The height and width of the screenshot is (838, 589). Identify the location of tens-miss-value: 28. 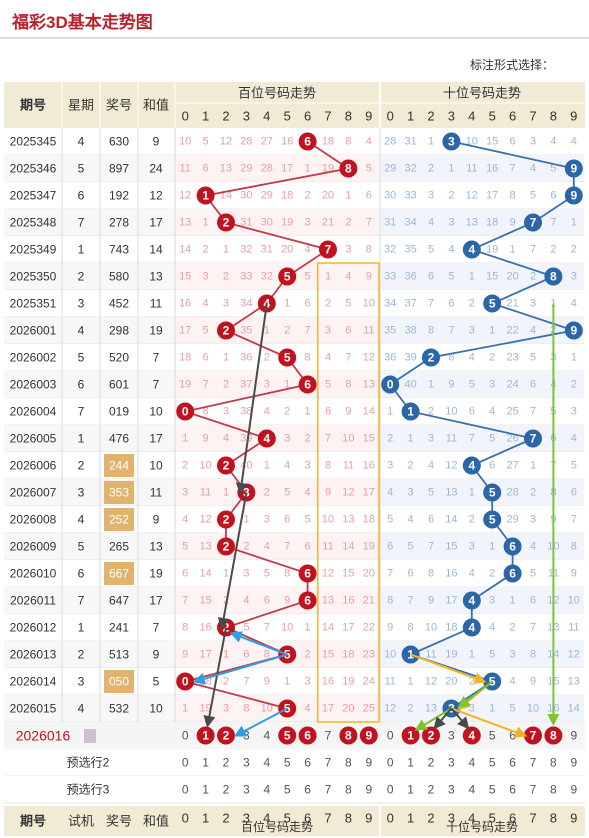
(512, 493).